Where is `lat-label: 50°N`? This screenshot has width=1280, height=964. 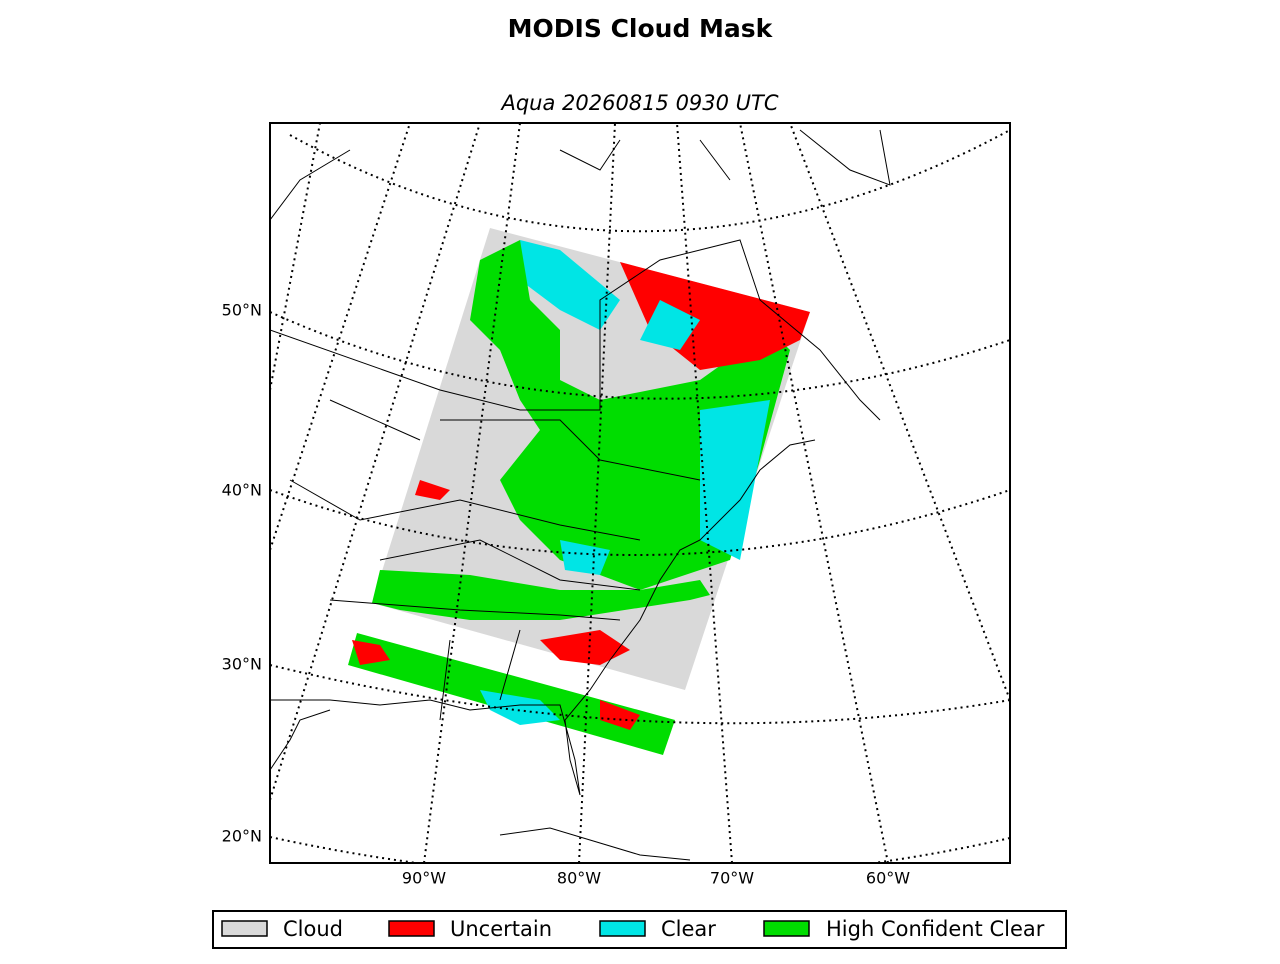
lat-label: 50°N is located at coordinates (242, 310).